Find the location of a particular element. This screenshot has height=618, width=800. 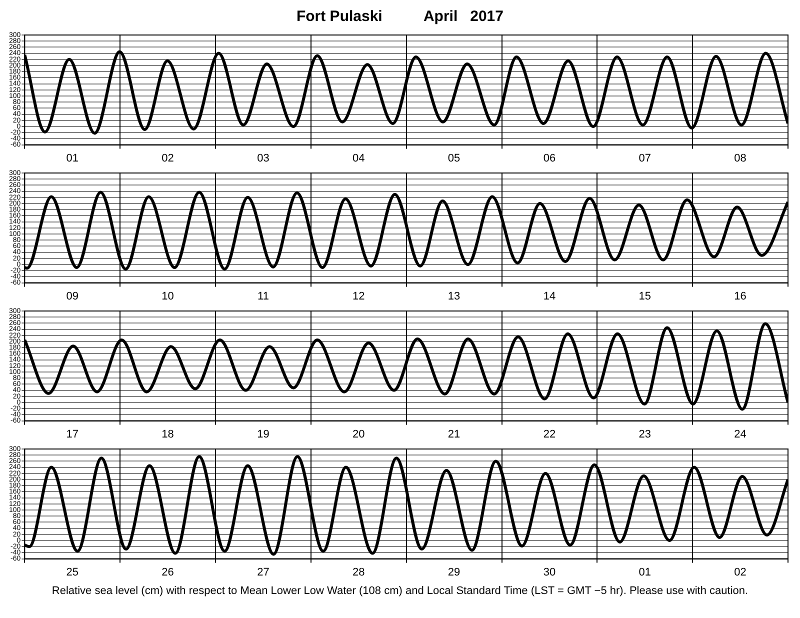

x-tick-label: 24 is located at coordinates (740, 434).